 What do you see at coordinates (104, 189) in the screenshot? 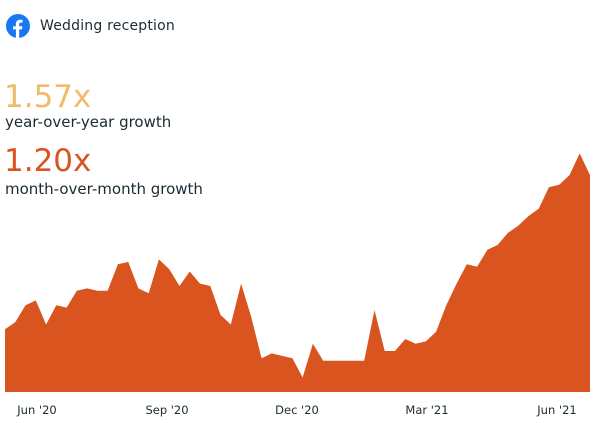
I see `mom-growth-label: month-over-month growth` at bounding box center [104, 189].